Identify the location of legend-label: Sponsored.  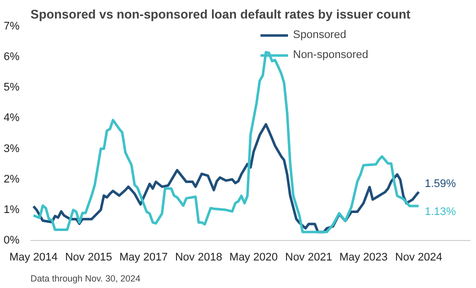
(319, 35).